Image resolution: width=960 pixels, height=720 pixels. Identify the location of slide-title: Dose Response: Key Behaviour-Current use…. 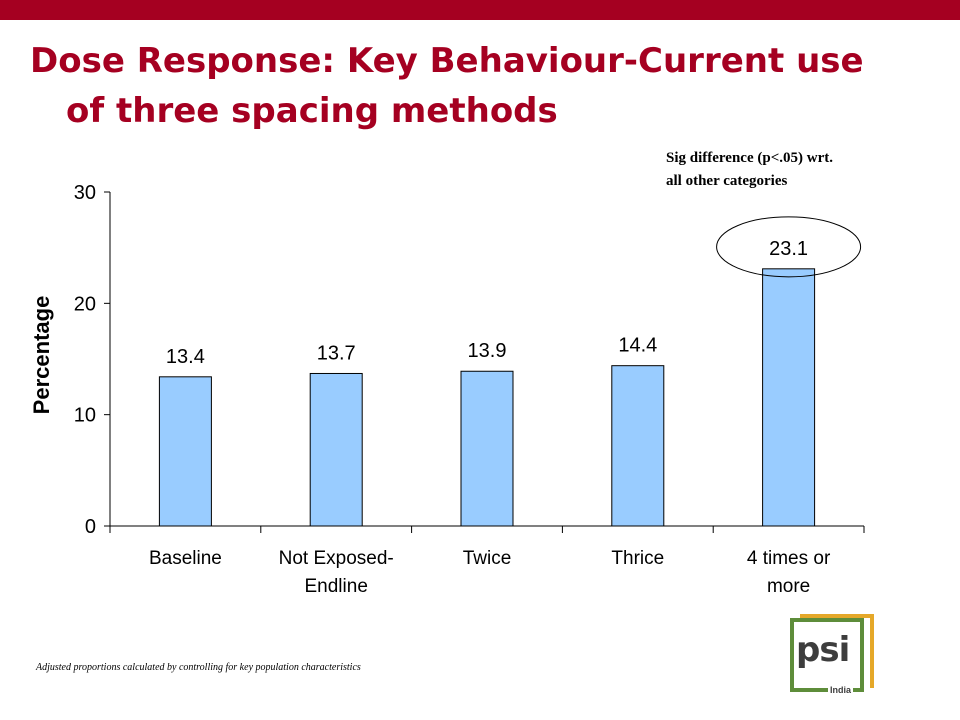
(480, 86).